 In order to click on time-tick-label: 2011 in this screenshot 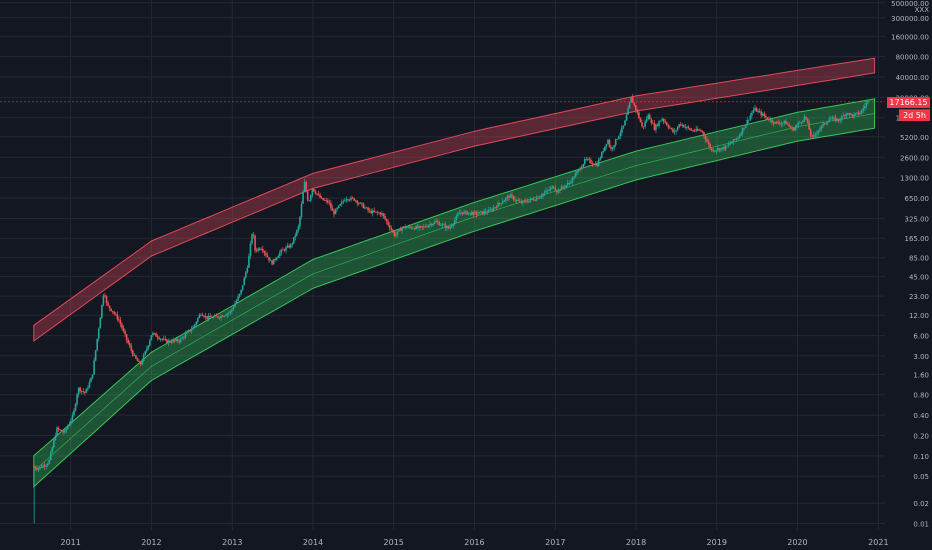, I will do `click(71, 542)`.